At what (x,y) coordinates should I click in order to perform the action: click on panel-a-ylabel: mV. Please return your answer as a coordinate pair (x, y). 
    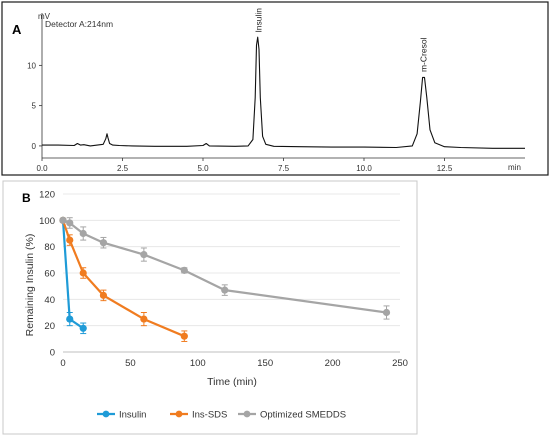
    Looking at the image, I should click on (44, 16).